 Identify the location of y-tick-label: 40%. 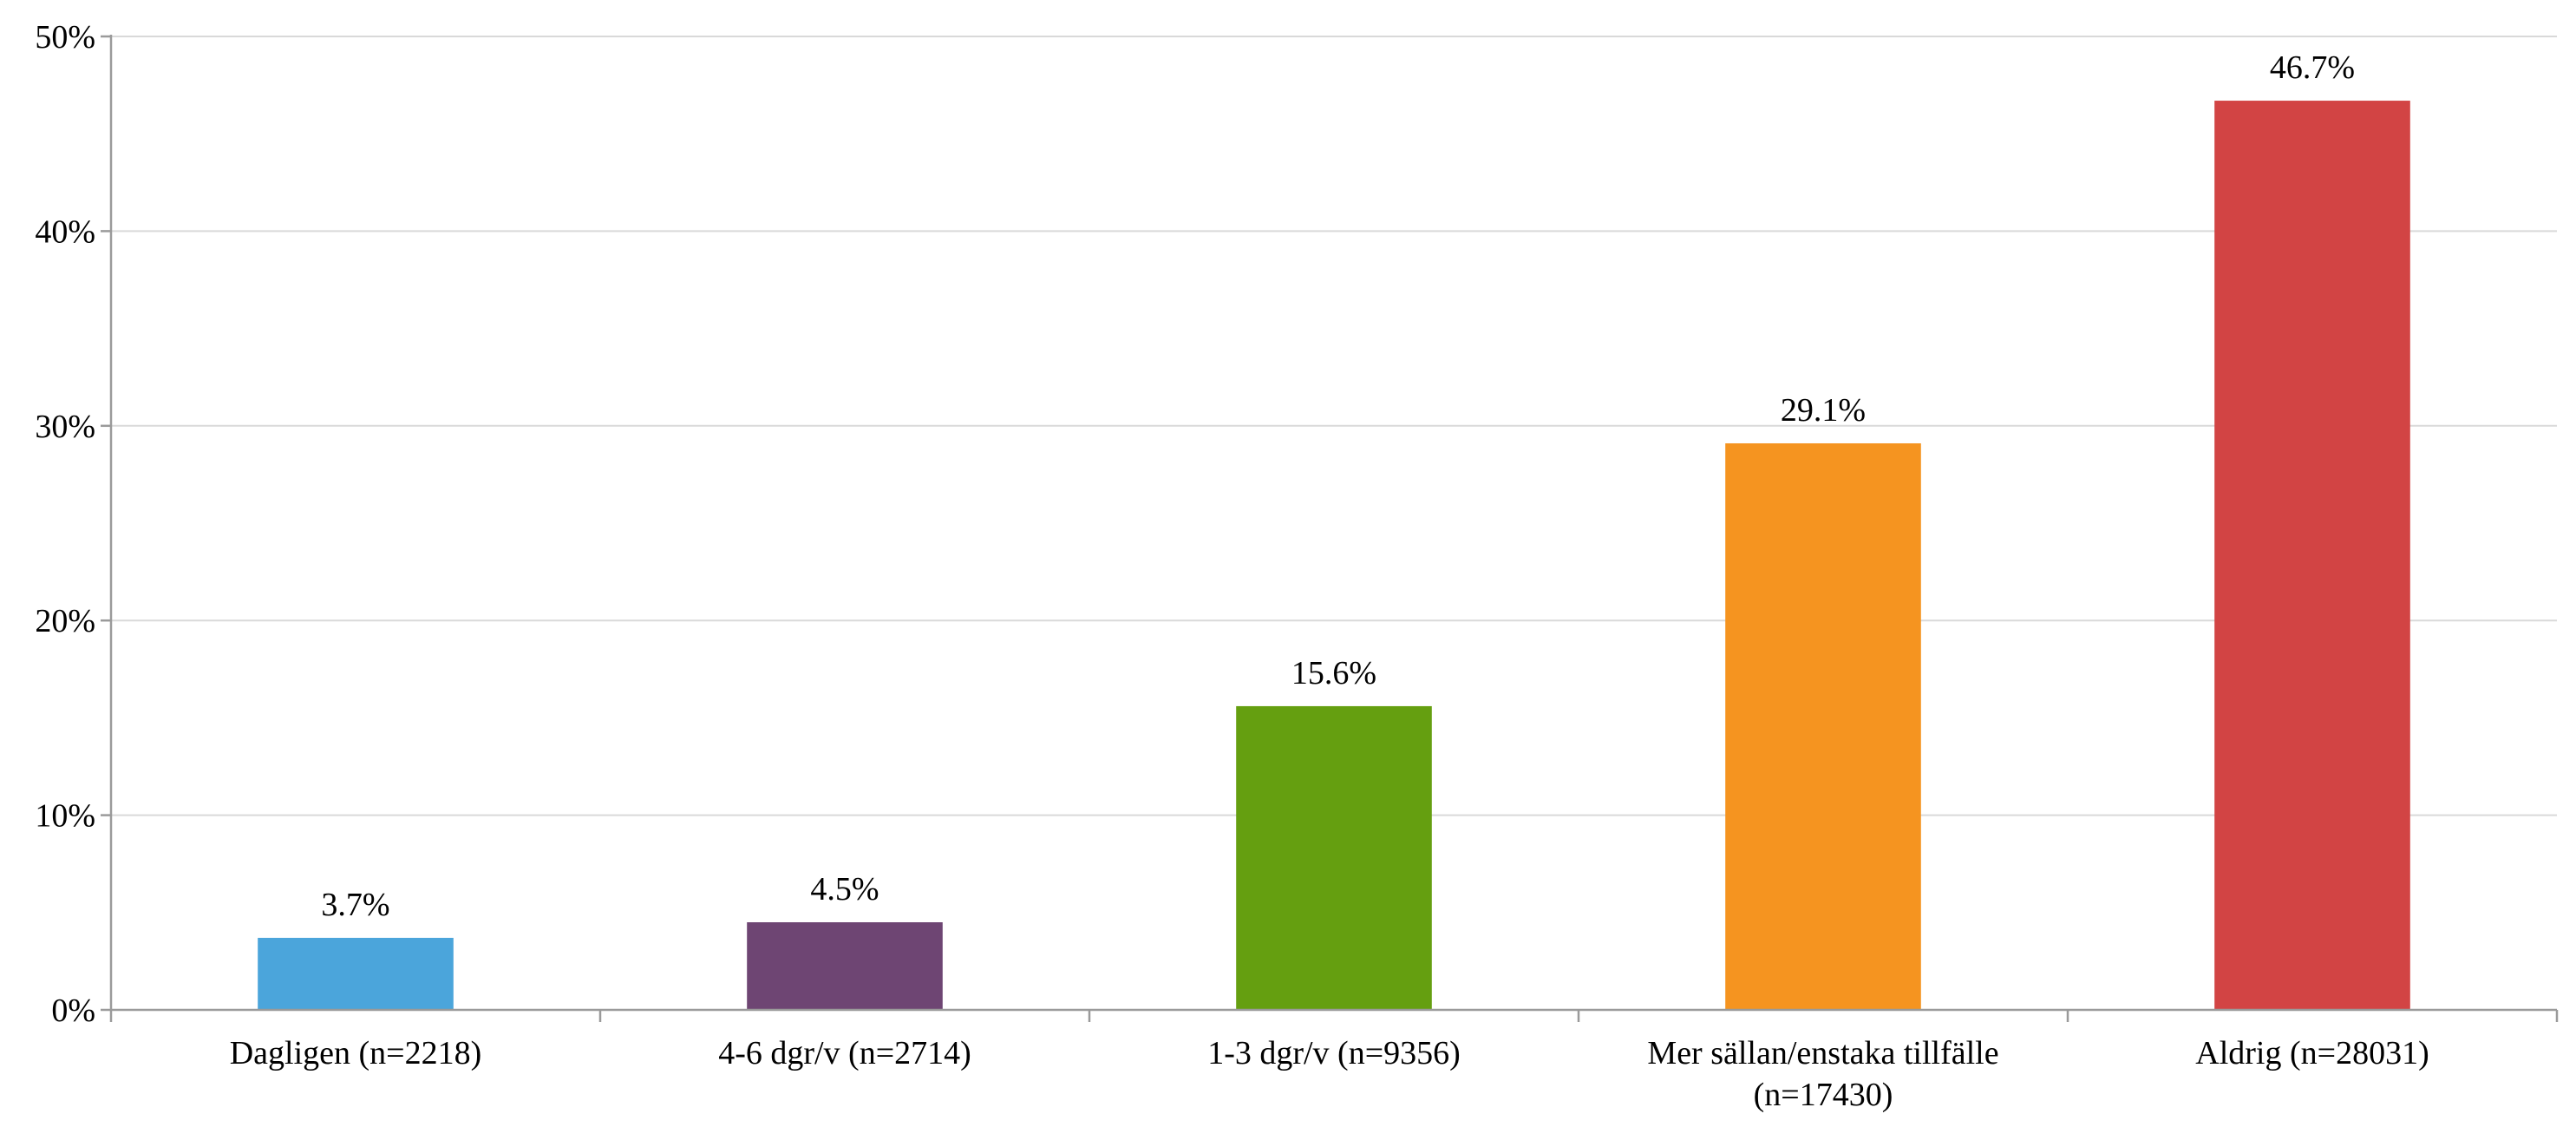
(65, 231).